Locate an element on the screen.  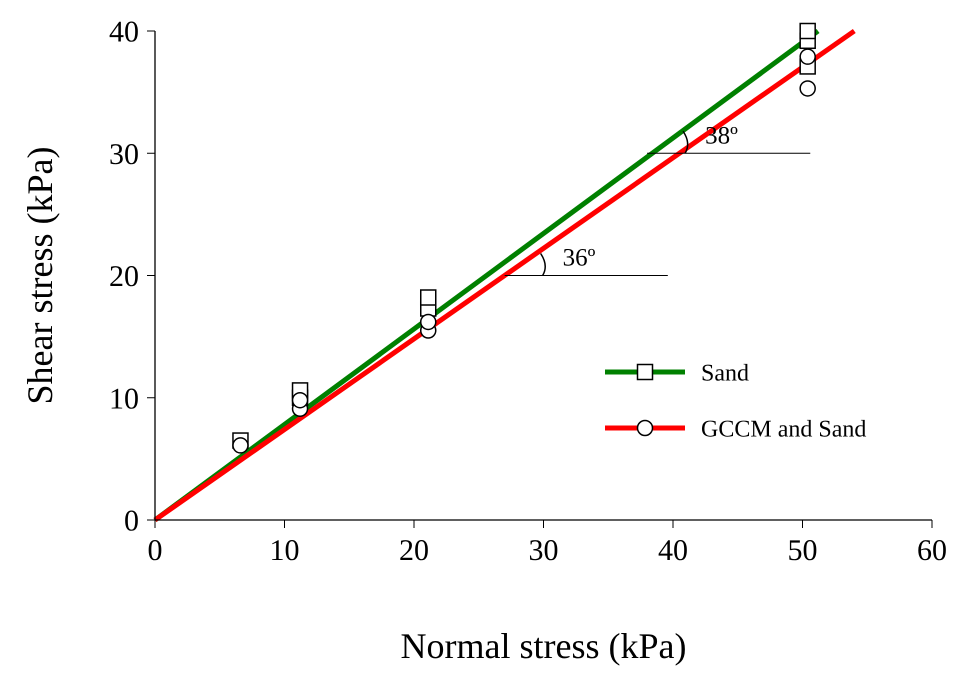
y-tick-label: 10 is located at coordinates (124, 399).